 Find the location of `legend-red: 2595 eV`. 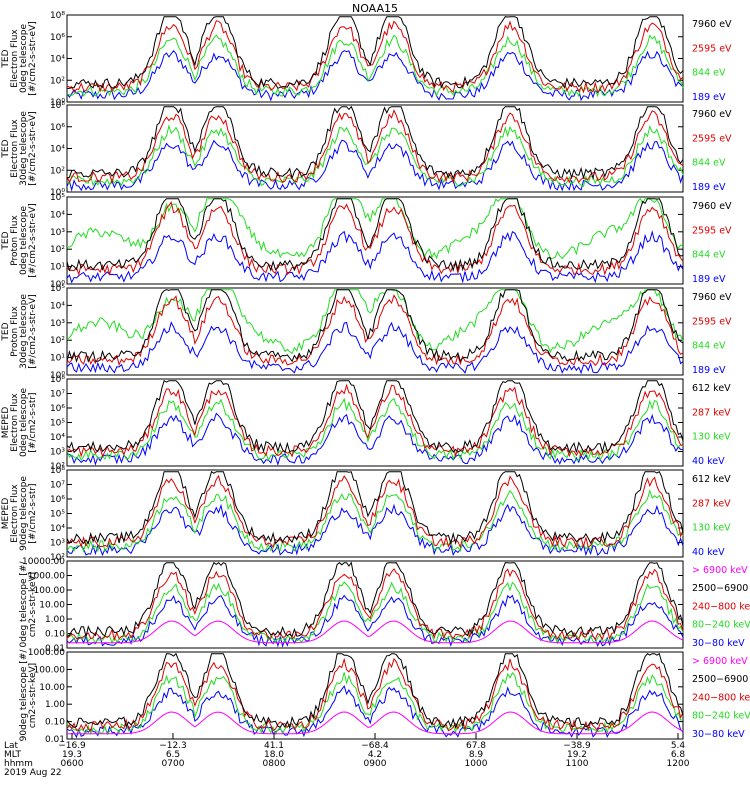

legend-red: 2595 eV is located at coordinates (712, 48).